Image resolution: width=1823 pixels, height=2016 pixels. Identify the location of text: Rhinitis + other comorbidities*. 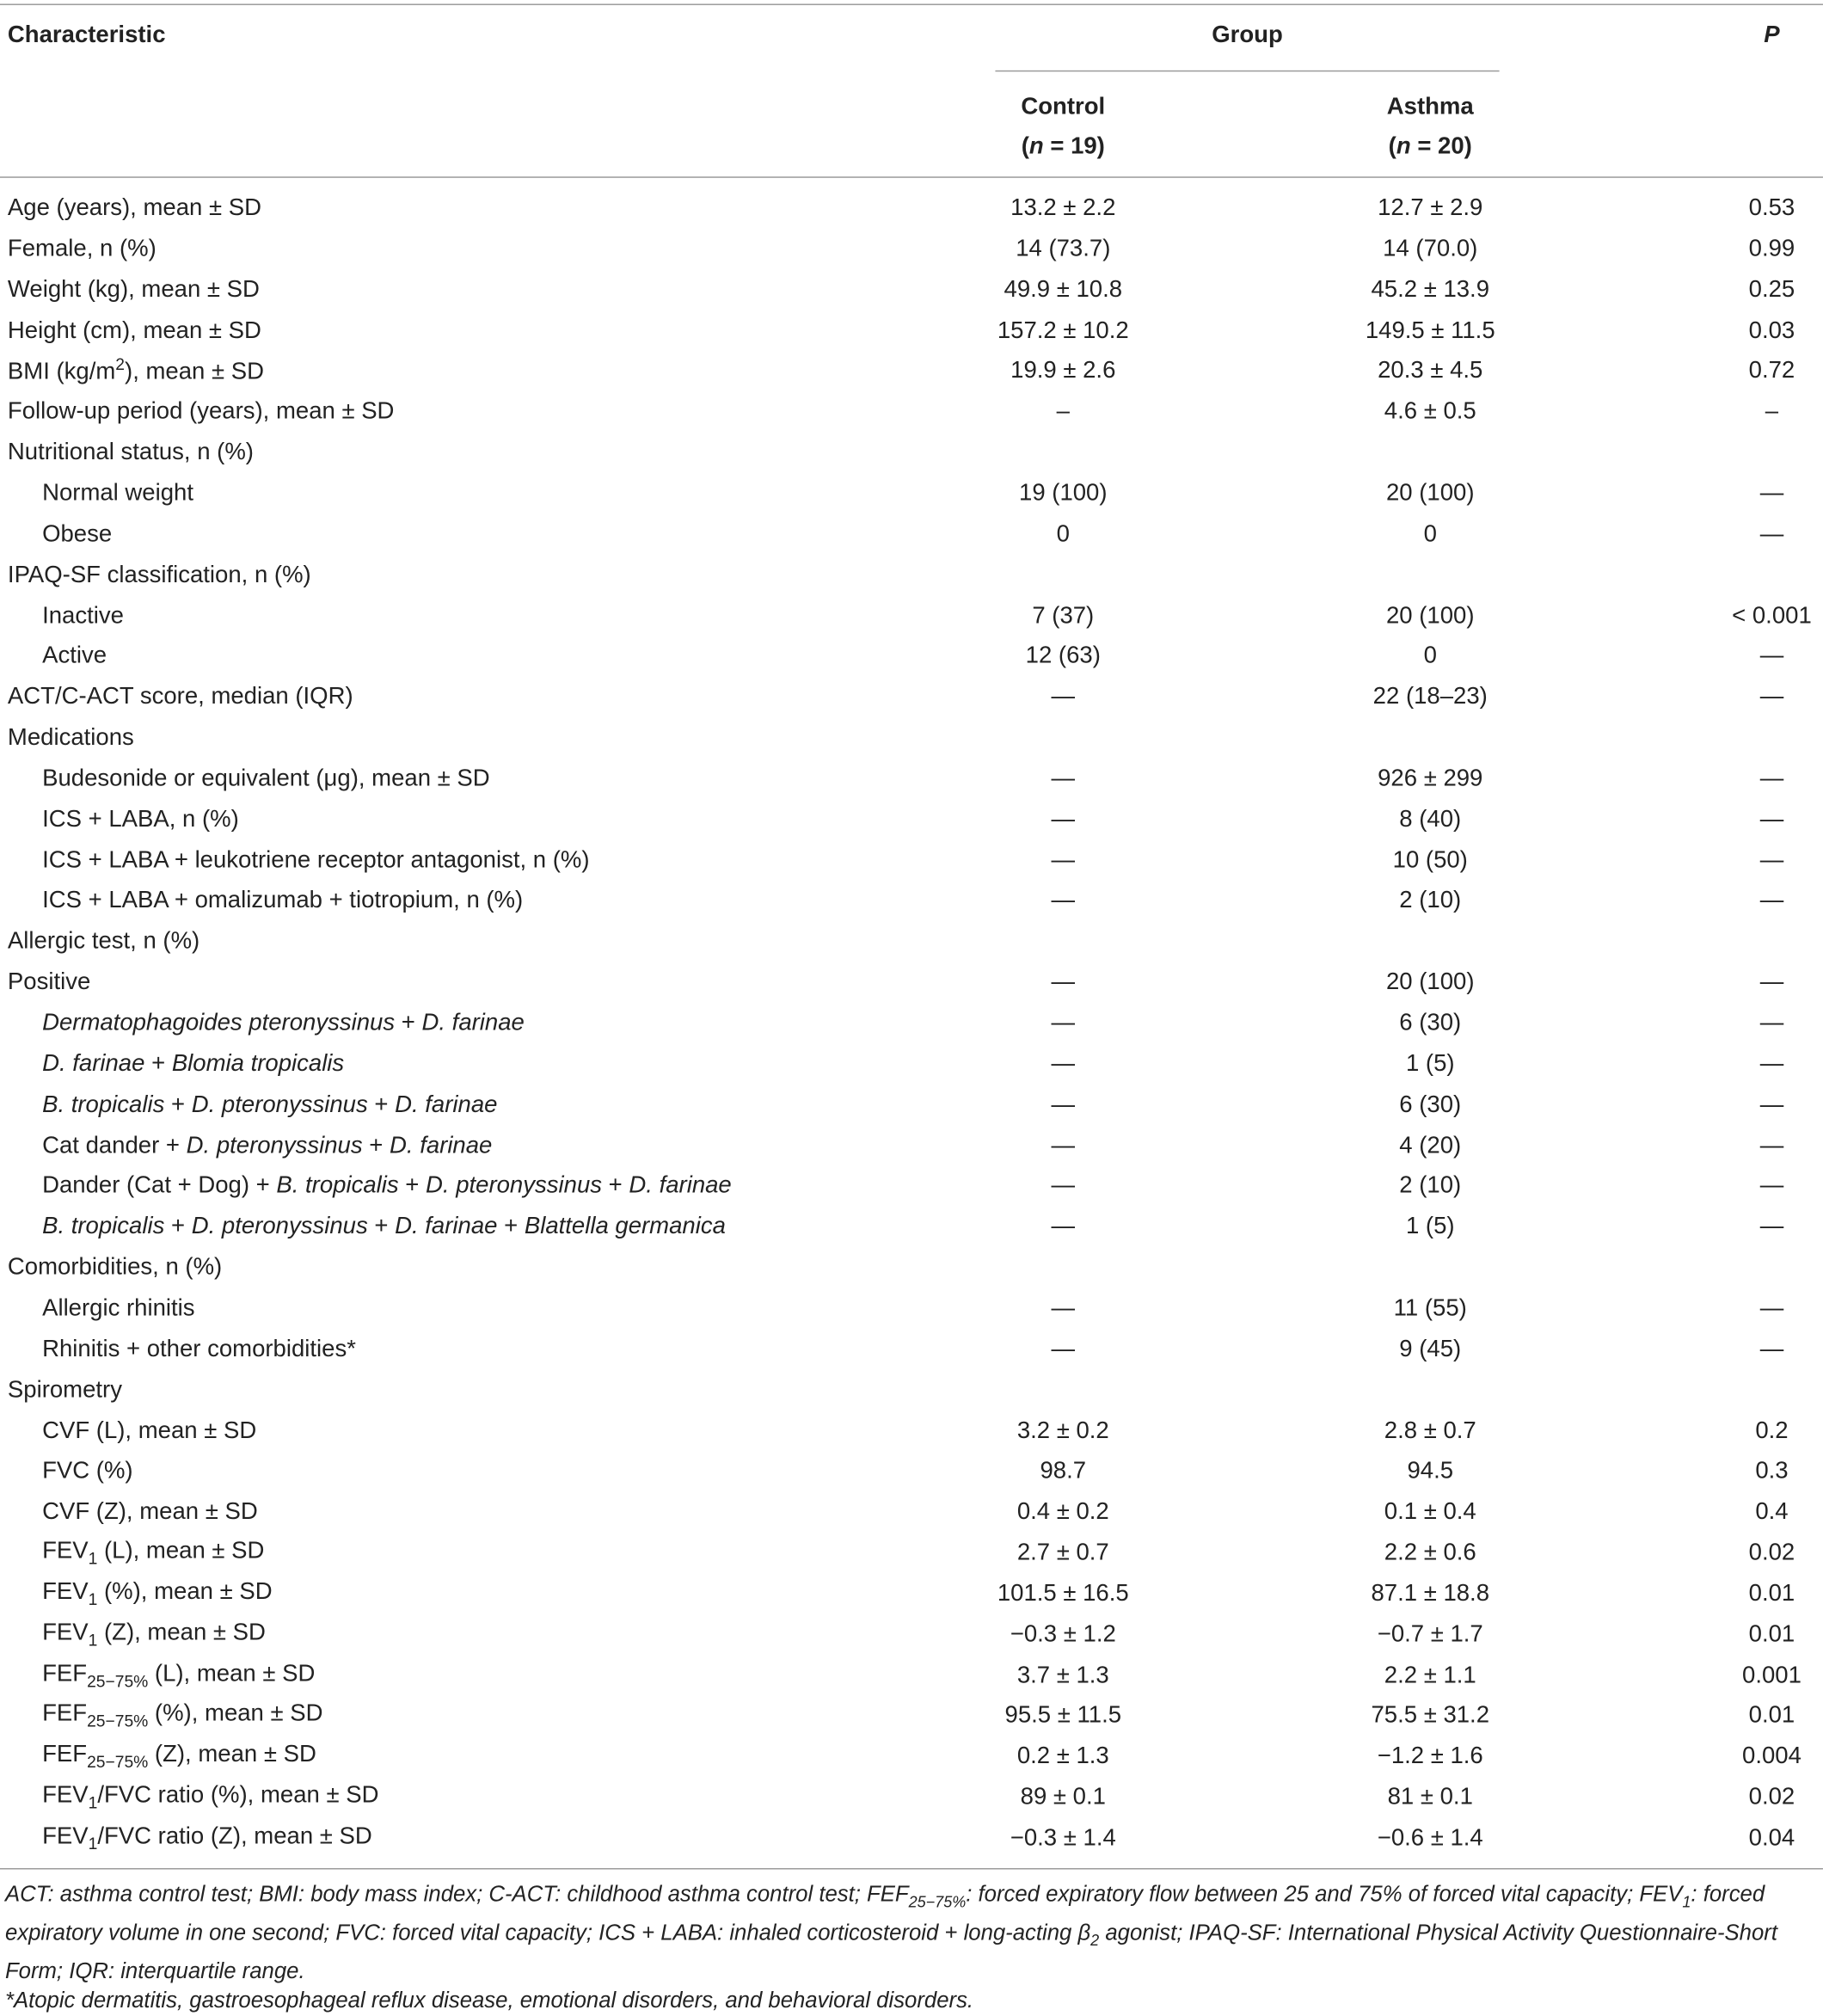
(199, 1348).